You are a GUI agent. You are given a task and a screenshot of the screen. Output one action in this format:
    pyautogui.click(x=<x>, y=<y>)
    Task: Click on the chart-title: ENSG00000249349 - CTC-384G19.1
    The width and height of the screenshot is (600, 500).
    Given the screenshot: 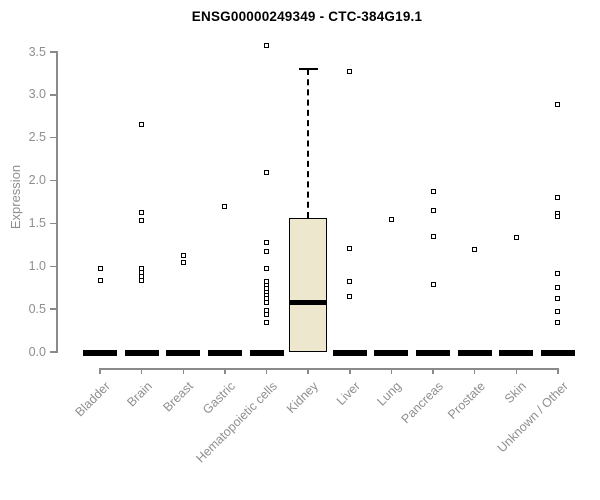 What is the action you would take?
    pyautogui.click(x=307, y=16)
    